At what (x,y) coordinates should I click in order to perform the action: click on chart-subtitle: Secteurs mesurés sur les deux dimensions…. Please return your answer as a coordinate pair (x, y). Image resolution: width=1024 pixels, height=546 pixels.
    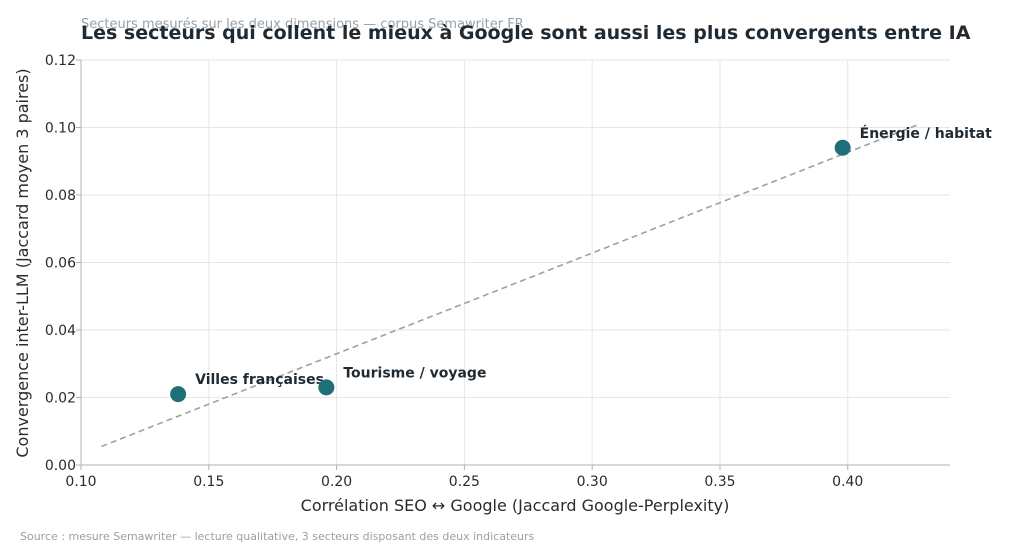
    Looking at the image, I should click on (302, 24).